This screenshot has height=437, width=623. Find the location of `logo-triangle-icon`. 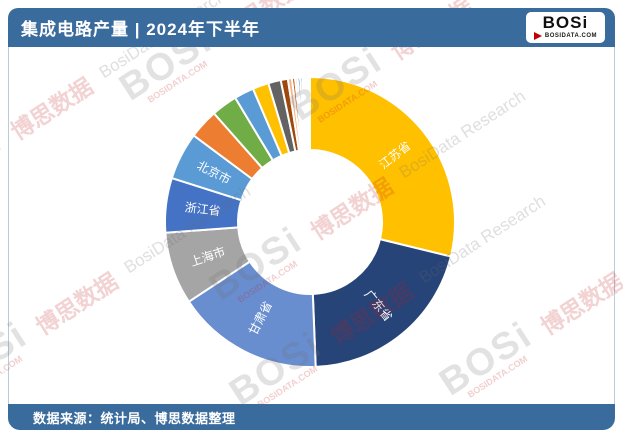

logo-triangle-icon is located at coordinates (537, 36).